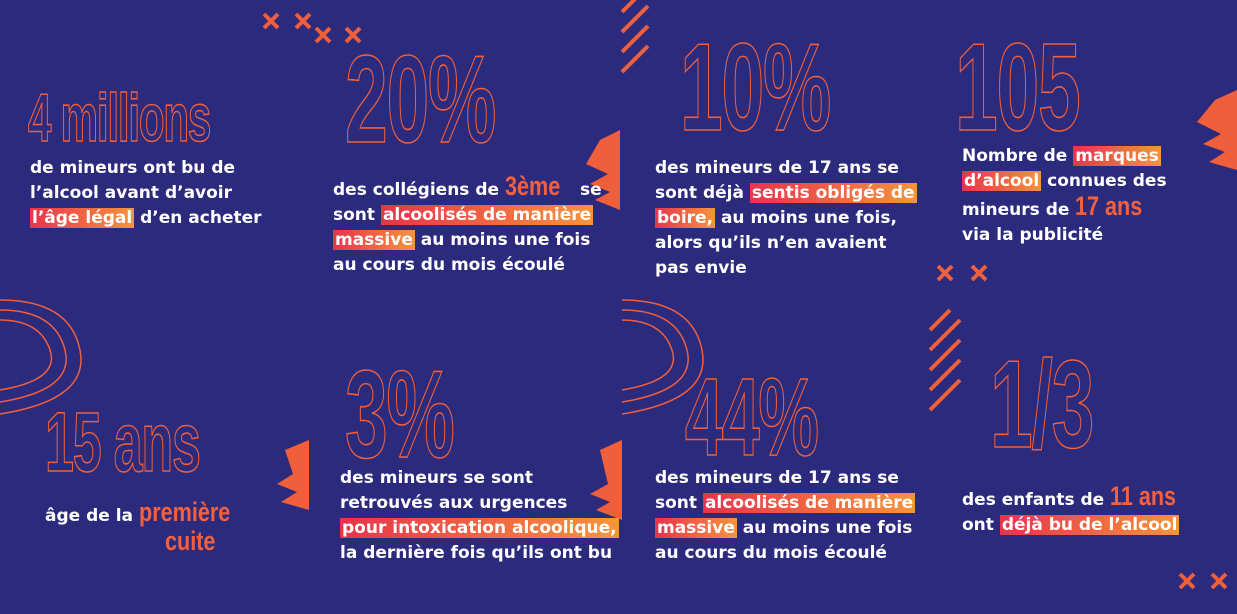 The image size is (1237, 614). I want to click on text: alors qu’ils n’en avaient, so click(771, 243).